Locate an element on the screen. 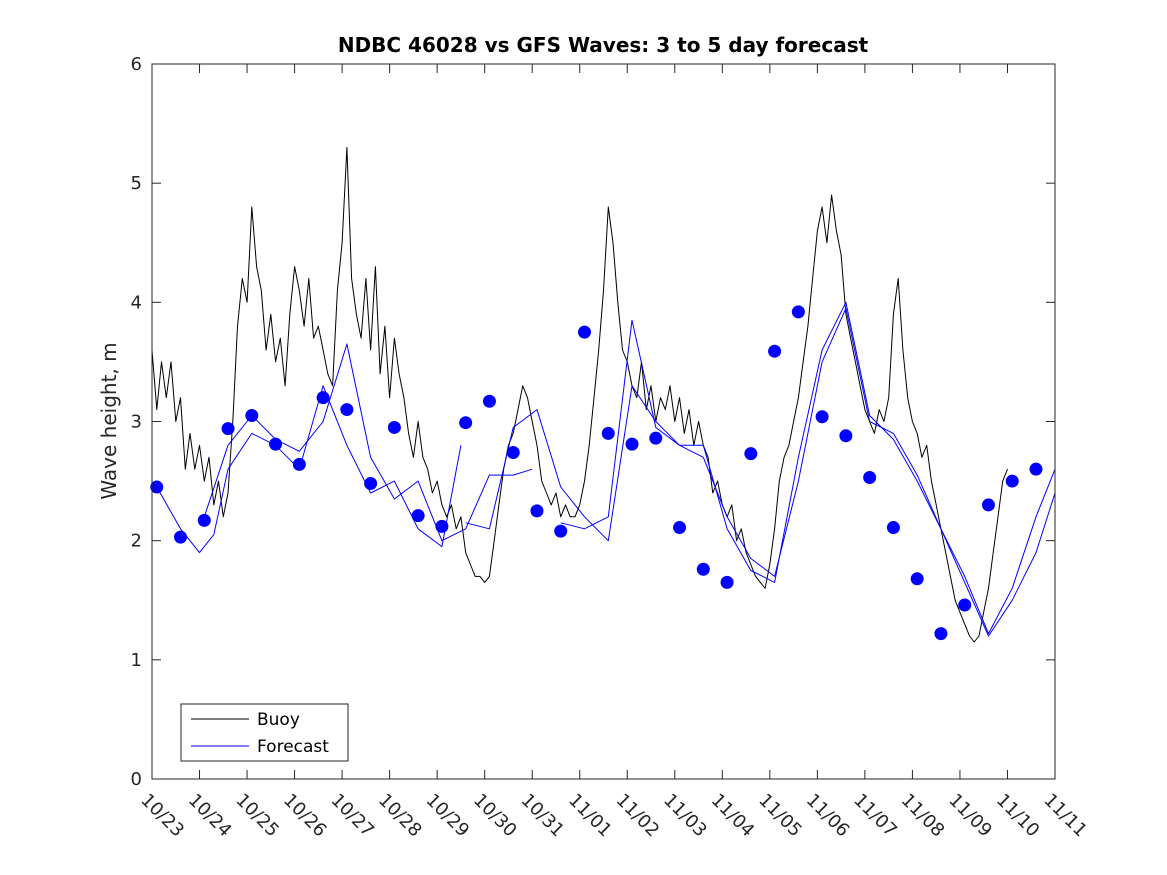  x-tick-label: 10/27 is located at coordinates (353, 816).